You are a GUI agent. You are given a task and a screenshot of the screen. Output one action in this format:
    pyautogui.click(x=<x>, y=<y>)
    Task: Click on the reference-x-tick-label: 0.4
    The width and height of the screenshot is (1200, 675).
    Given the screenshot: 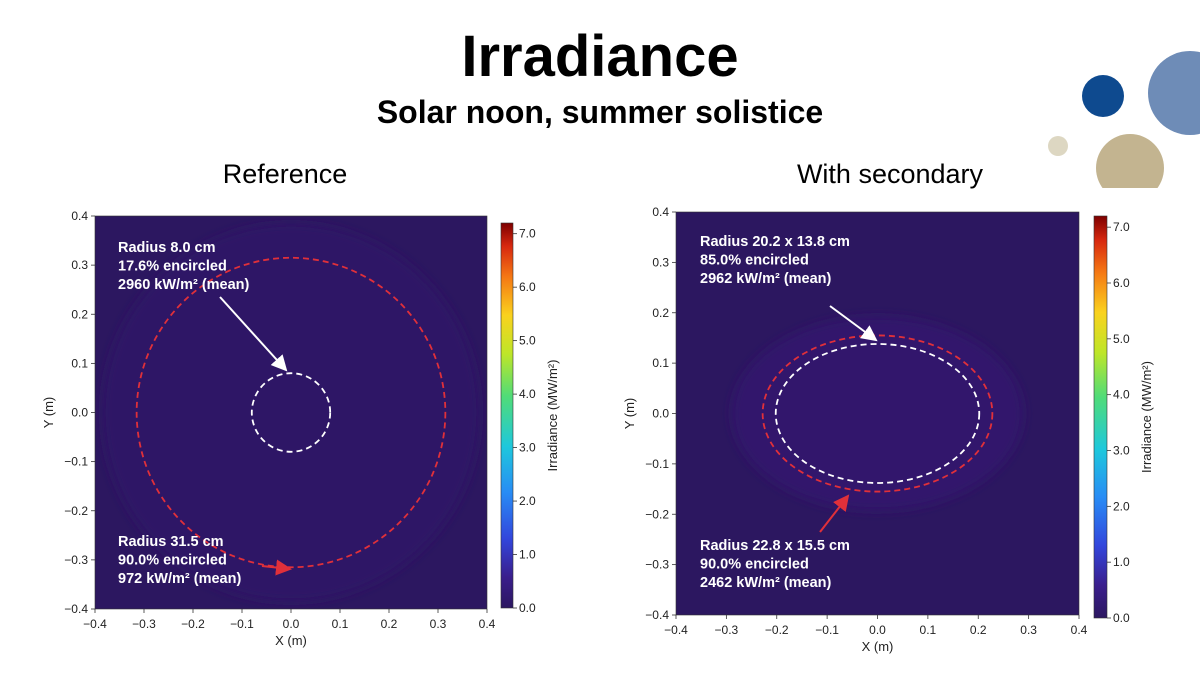 What is the action you would take?
    pyautogui.click(x=487, y=624)
    